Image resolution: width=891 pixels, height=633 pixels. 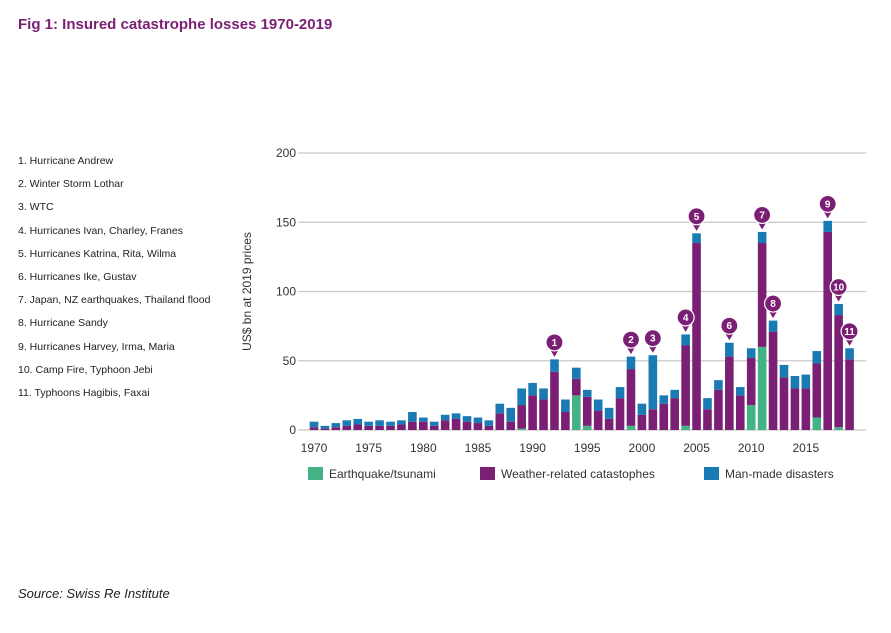 I want to click on event-key-item: 2. Winter Storm Lothar, so click(x=71, y=184).